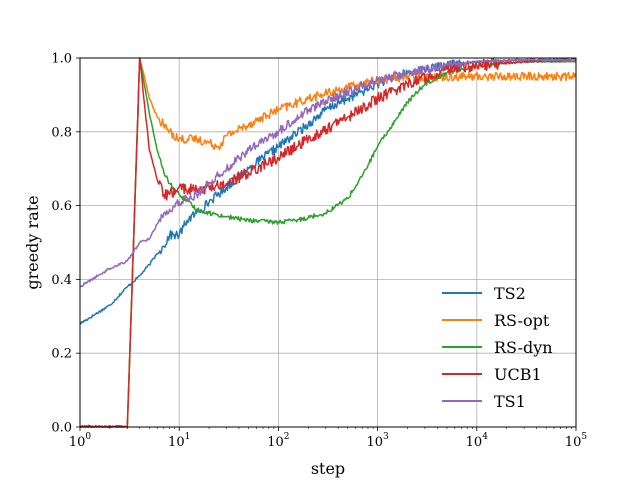 Image resolution: width=640 pixels, height=480 pixels. Describe the element at coordinates (377, 441) in the screenshot. I see `x-tick-label: 10³` at that location.